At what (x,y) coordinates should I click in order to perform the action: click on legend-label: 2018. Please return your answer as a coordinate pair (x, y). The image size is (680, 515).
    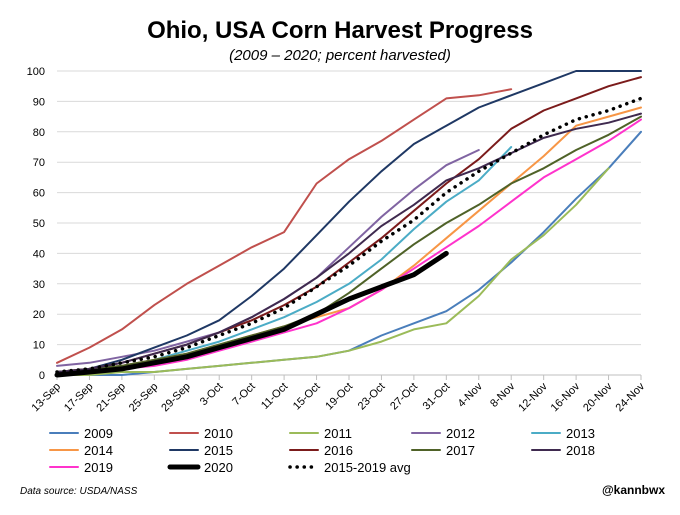
    Looking at the image, I should click on (580, 450).